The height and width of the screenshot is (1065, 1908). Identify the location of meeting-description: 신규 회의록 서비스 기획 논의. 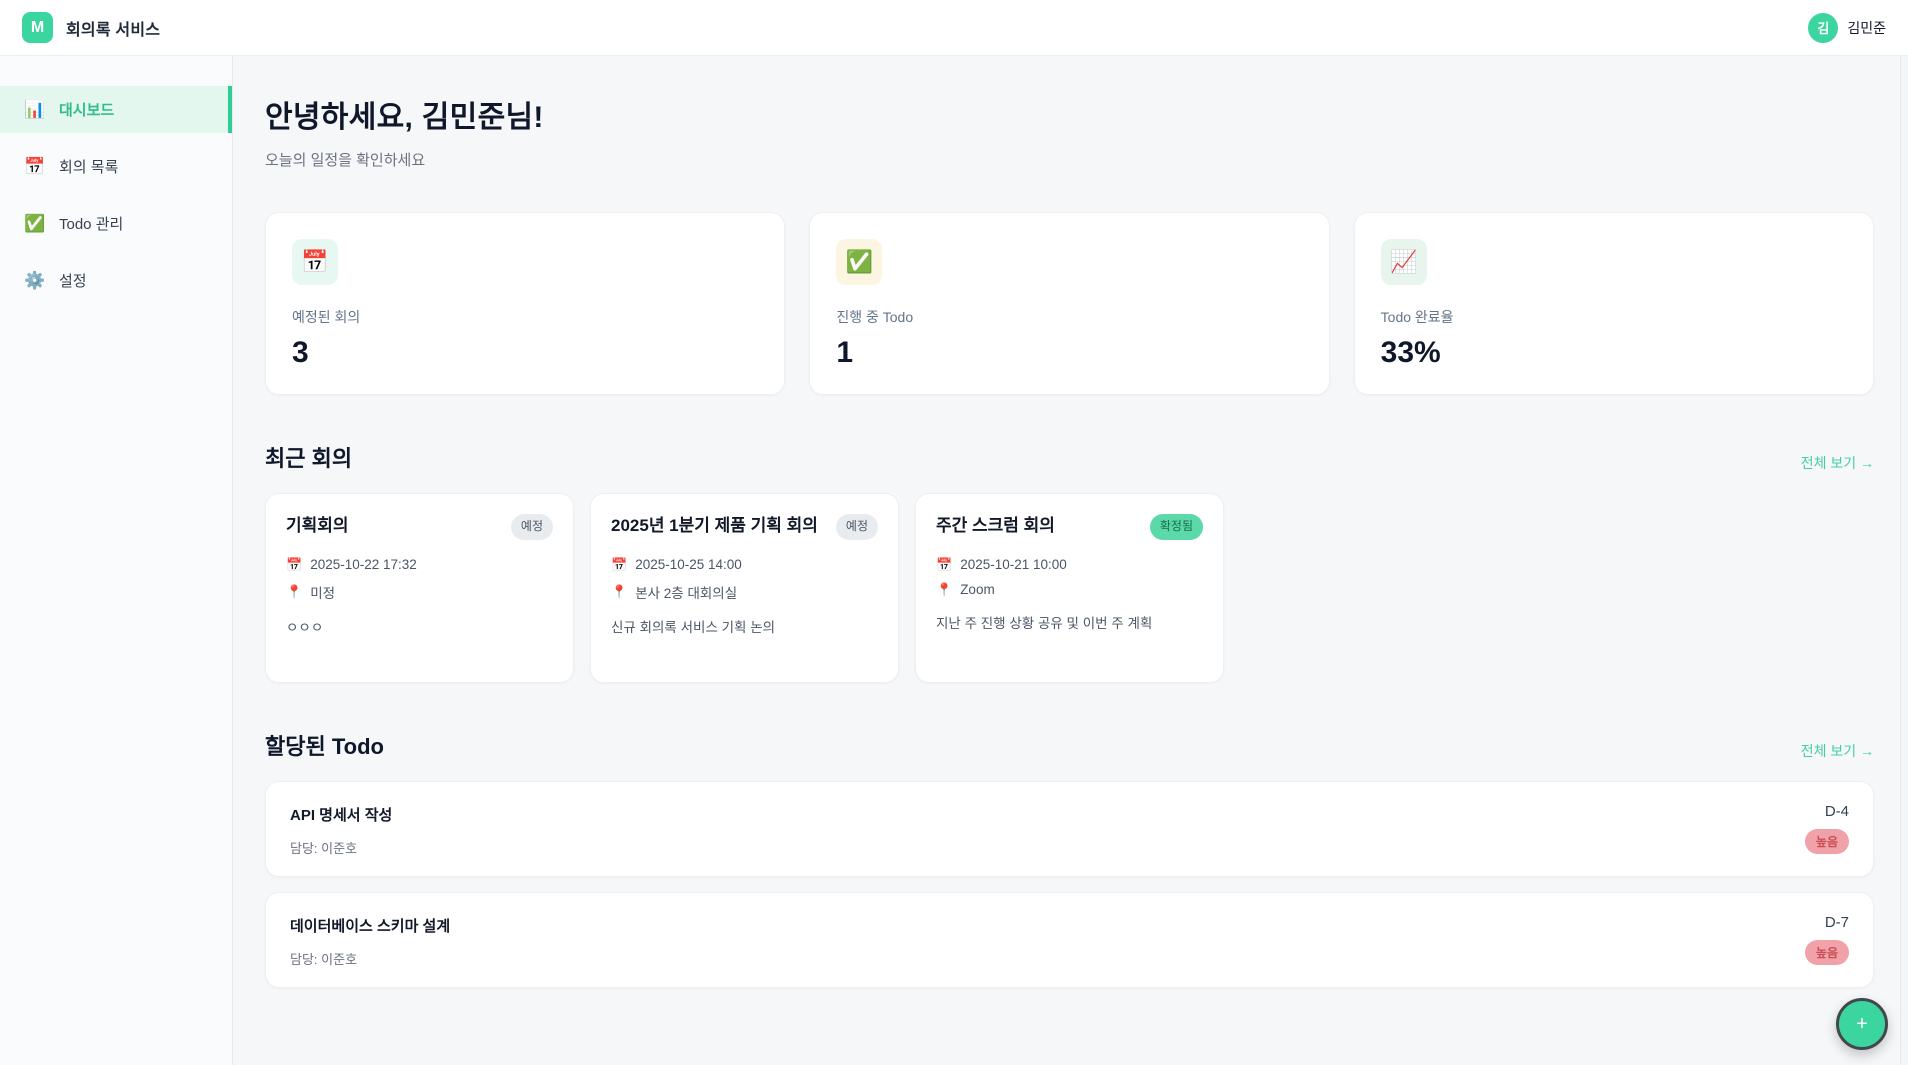
(693, 627).